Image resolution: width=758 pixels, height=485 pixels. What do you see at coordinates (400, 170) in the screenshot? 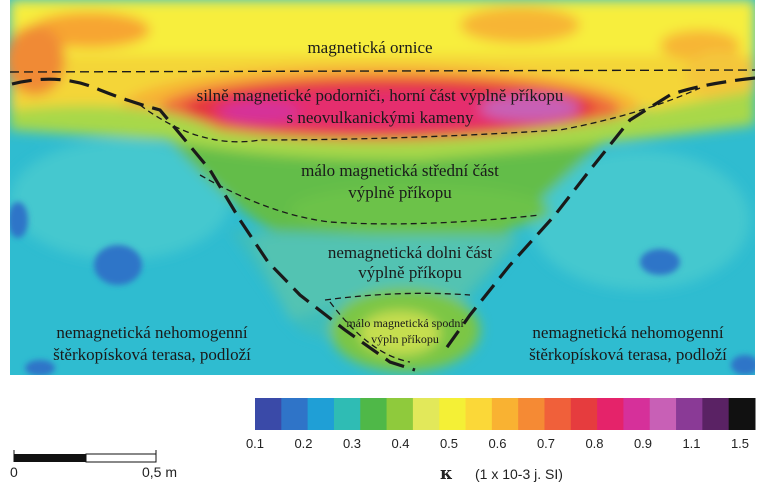
I see `label-middle-line1: málo magnetická střední část` at bounding box center [400, 170].